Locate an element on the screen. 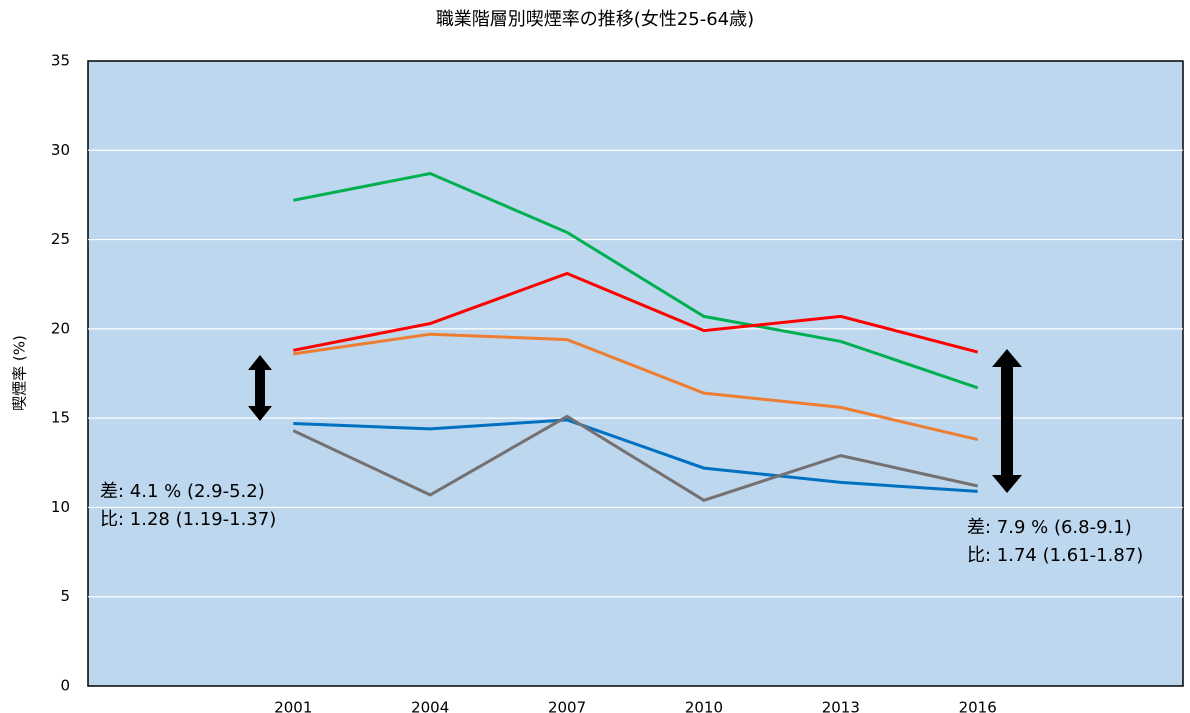  y-tick-label: 15 is located at coordinates (60, 418).